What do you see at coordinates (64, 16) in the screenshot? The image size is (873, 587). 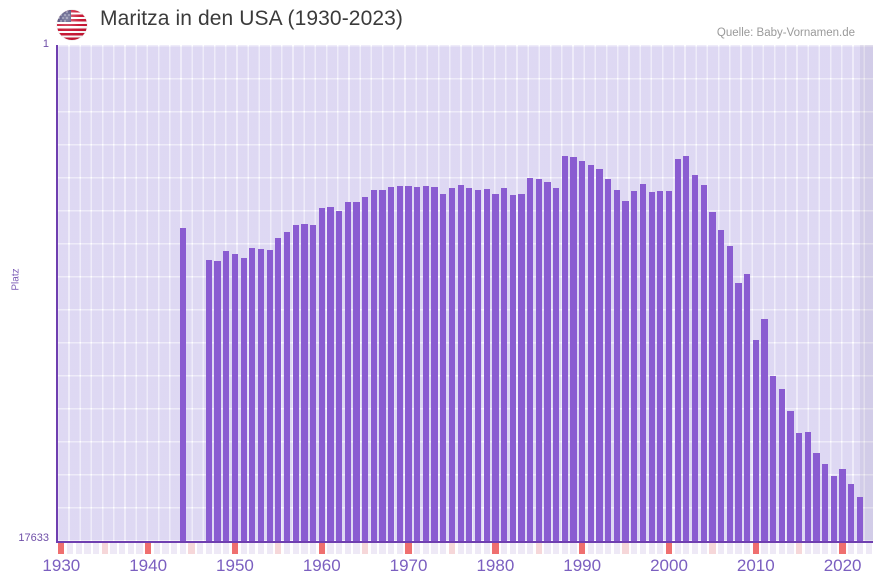 I see `flag-stars` at bounding box center [64, 16].